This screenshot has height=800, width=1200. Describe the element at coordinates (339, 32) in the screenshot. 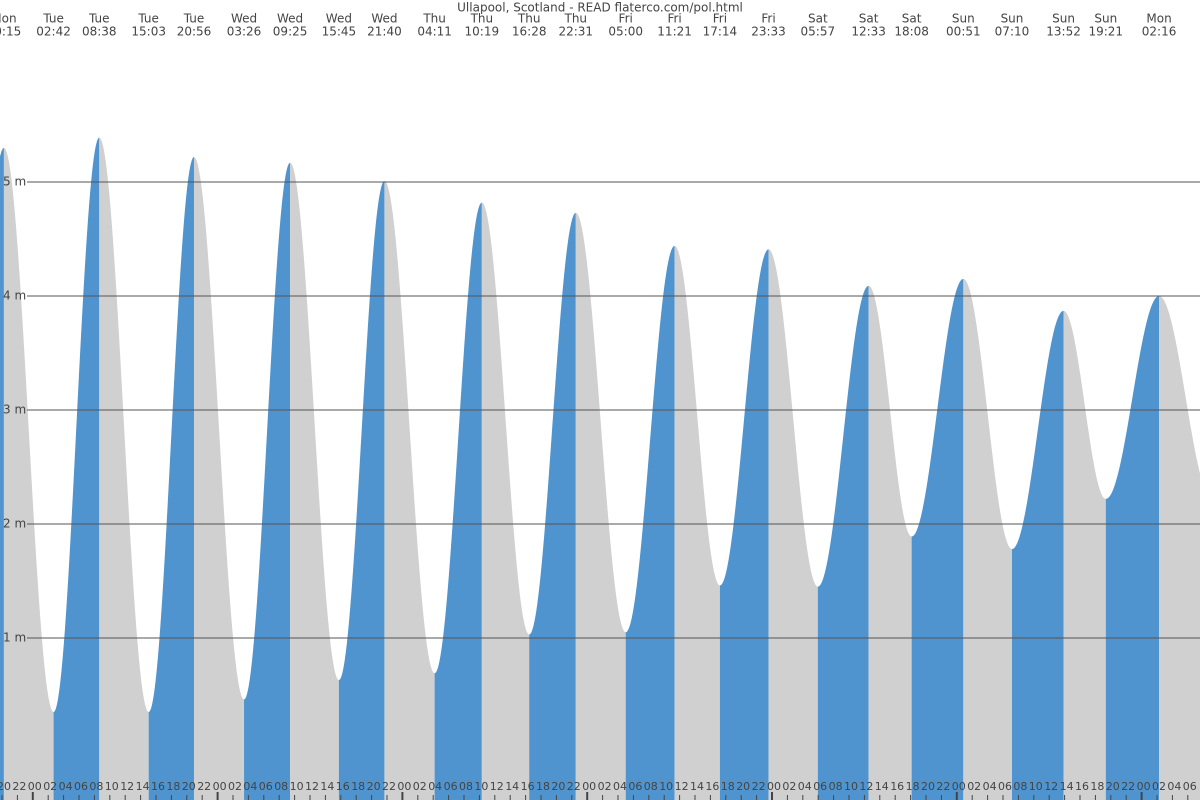

I see `event-time: 15:45` at that location.